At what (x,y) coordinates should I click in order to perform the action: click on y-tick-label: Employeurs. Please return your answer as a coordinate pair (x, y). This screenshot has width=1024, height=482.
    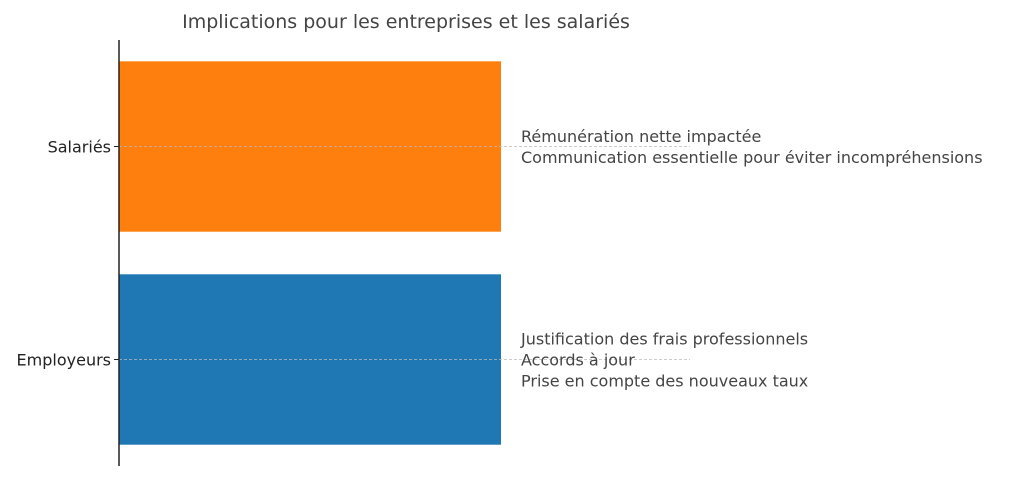
    Looking at the image, I should click on (64, 360).